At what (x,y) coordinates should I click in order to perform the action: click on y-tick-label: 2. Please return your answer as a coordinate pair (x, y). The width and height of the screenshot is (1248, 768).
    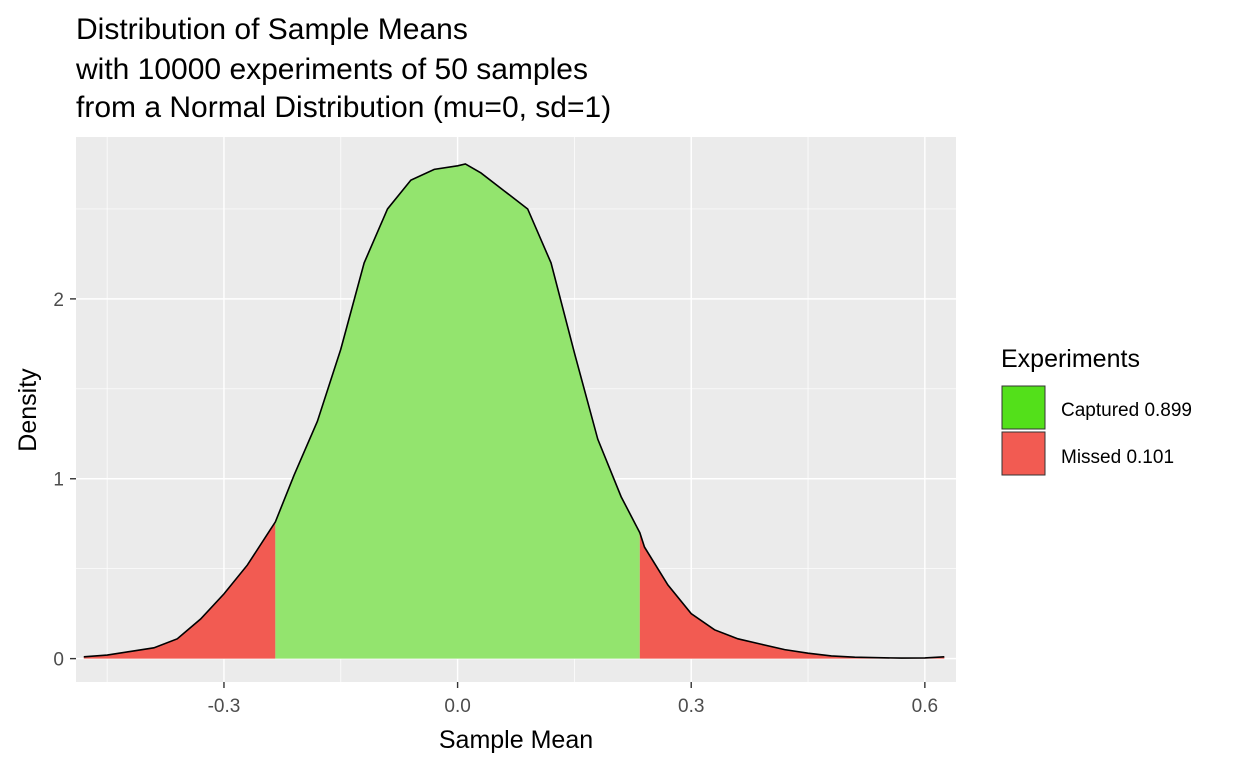
    Looking at the image, I should click on (58, 300).